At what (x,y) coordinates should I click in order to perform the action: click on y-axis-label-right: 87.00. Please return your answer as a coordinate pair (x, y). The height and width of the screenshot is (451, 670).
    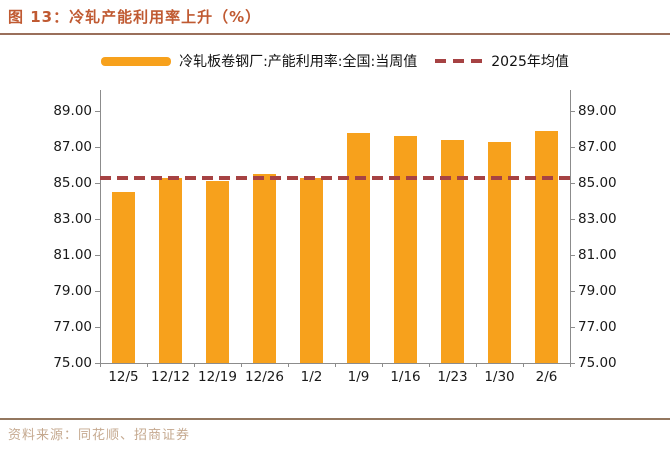
    Looking at the image, I should click on (597, 147).